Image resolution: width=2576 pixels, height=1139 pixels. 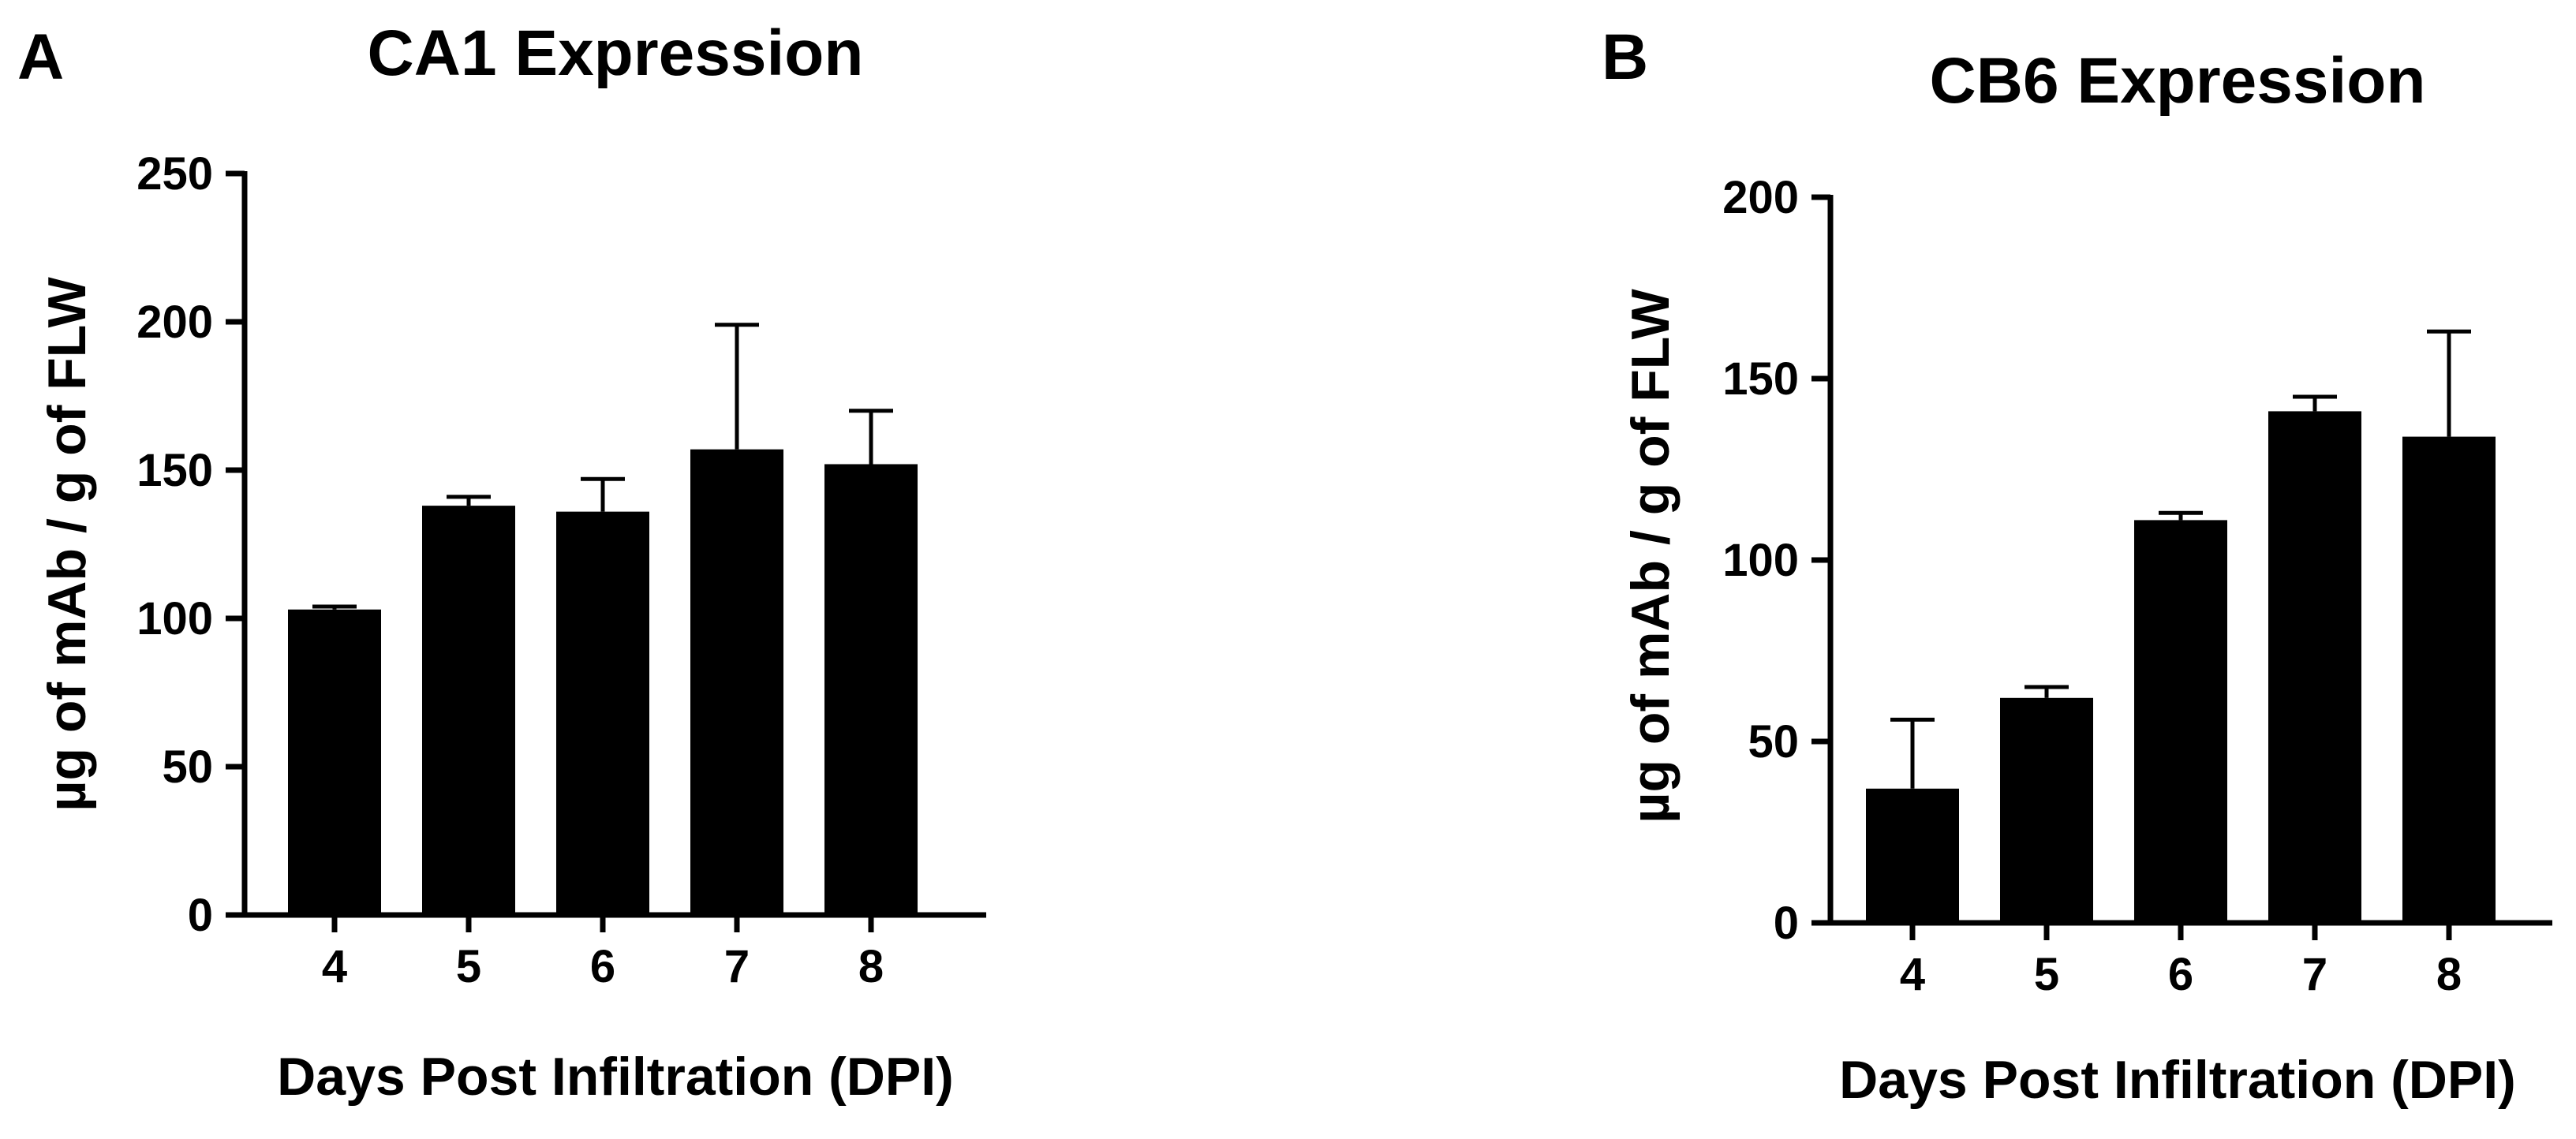 What do you see at coordinates (1625, 57) in the screenshot?
I see `panel-letter: B` at bounding box center [1625, 57].